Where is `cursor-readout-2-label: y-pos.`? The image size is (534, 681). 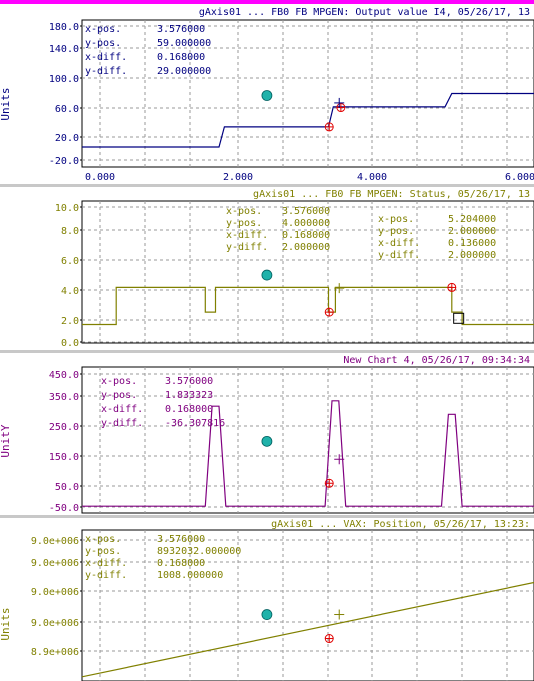
cursor-readout-2-label: y-pos. is located at coordinates (396, 231).